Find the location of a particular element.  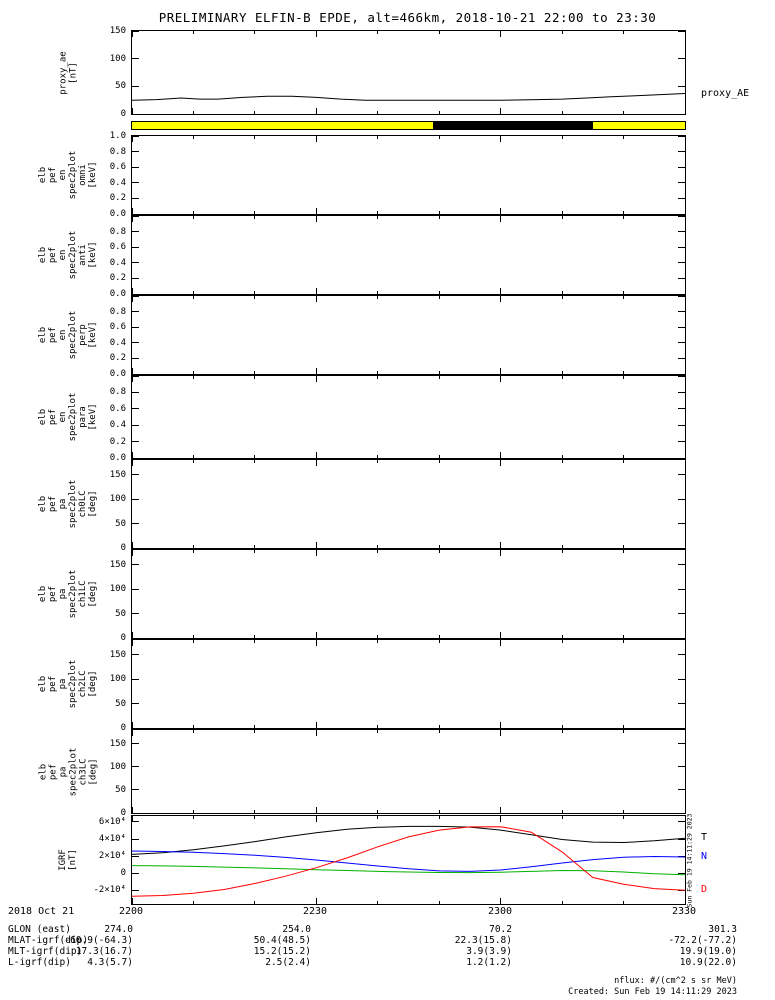

panel-y-label: IGRF [nT] is located at coordinates (68, 860).